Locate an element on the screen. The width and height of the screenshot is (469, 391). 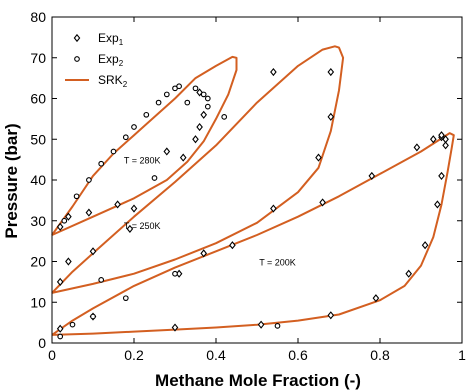
y-tick-label: 10 is located at coordinates (38, 302).